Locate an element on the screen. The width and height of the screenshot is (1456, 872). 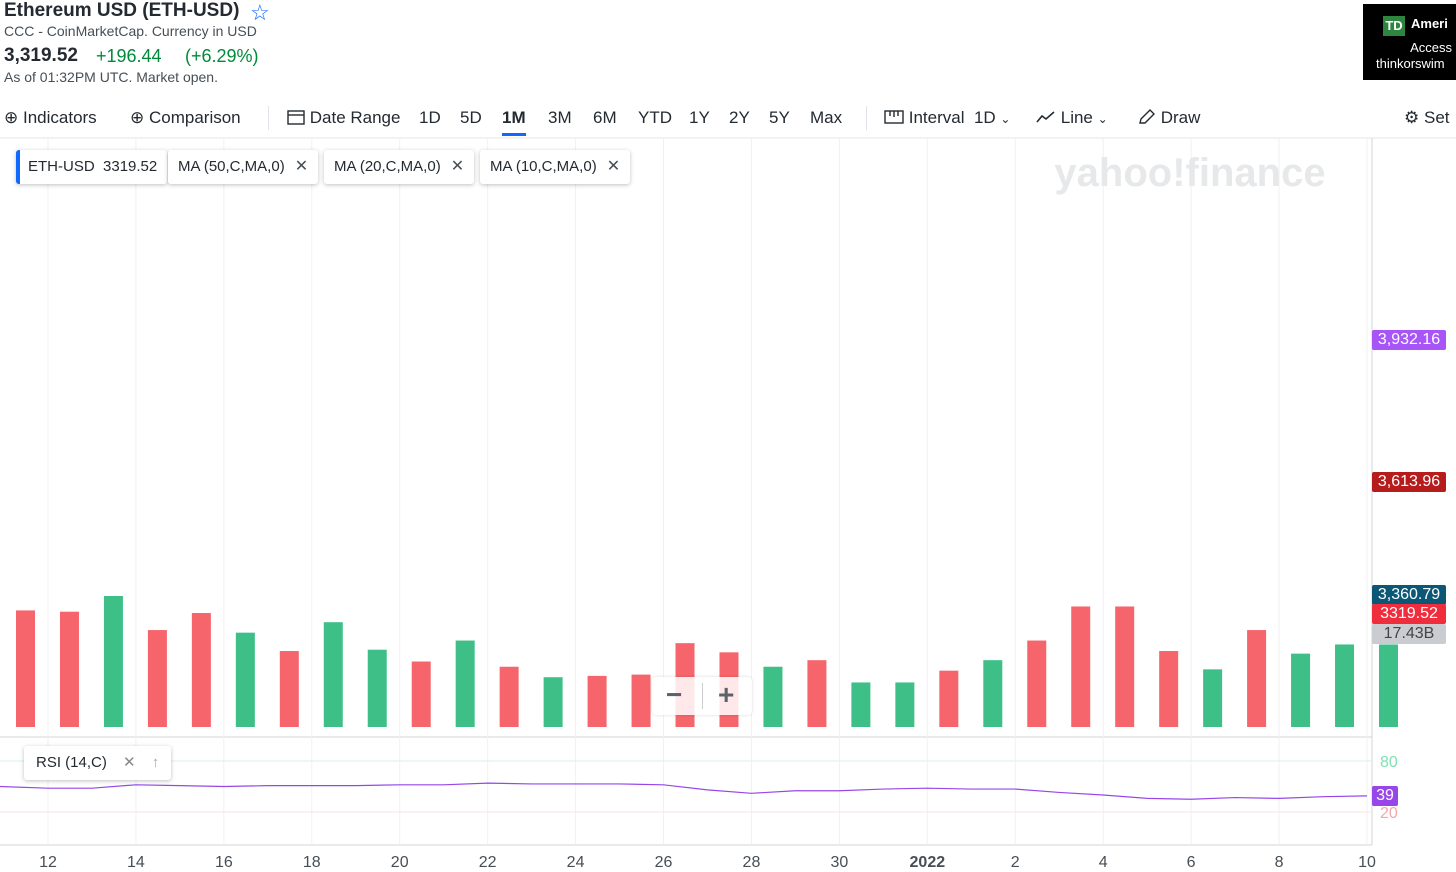
legend-chip-ma50: MA (50,C,MA,0) ✕ is located at coordinates (243, 167).